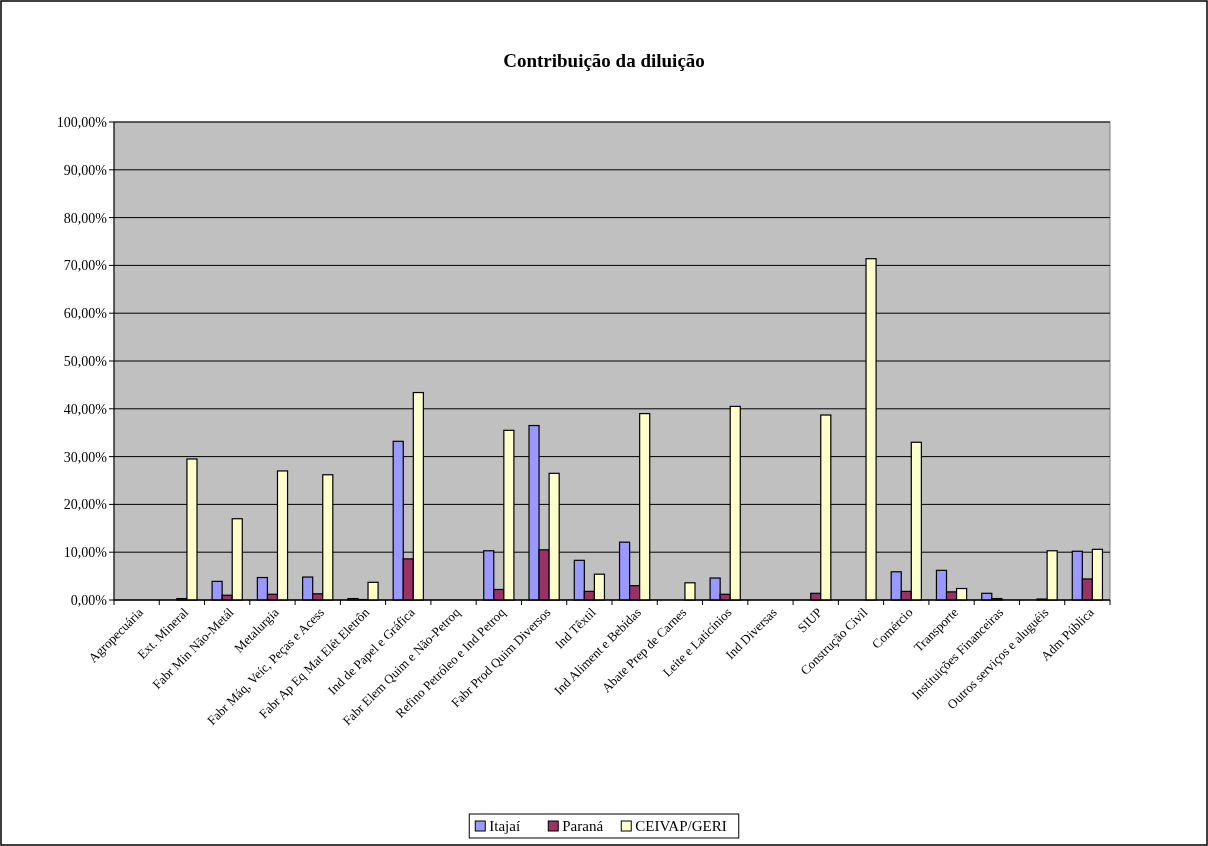 The height and width of the screenshot is (846, 1208). What do you see at coordinates (85, 361) in the screenshot?
I see `y-tick-label: 50,00%` at bounding box center [85, 361].